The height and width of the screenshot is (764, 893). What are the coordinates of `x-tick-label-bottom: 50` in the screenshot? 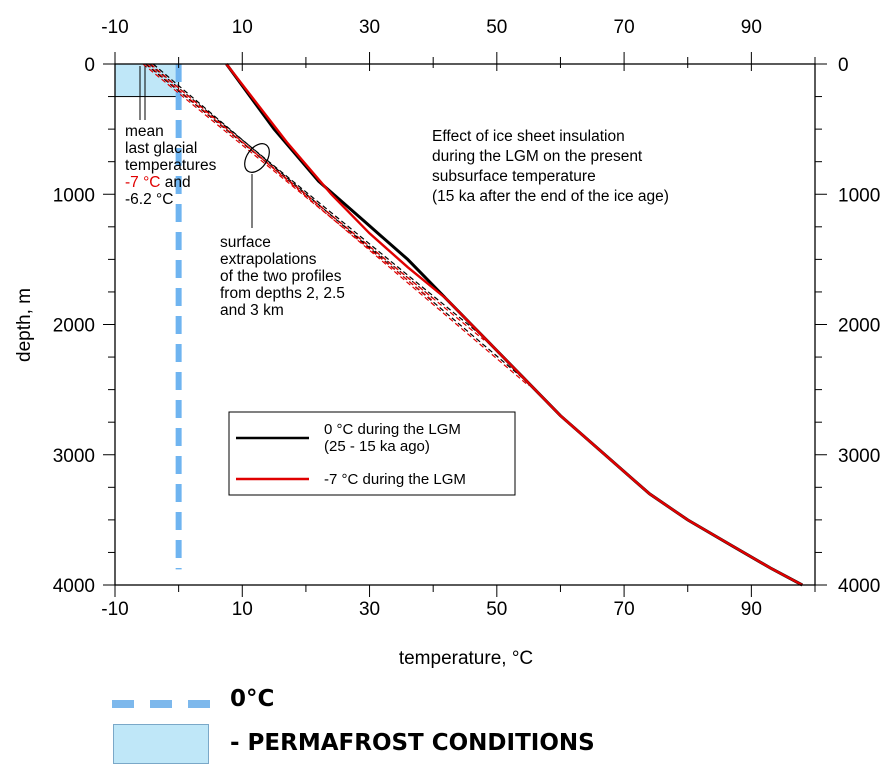 It's located at (496, 609).